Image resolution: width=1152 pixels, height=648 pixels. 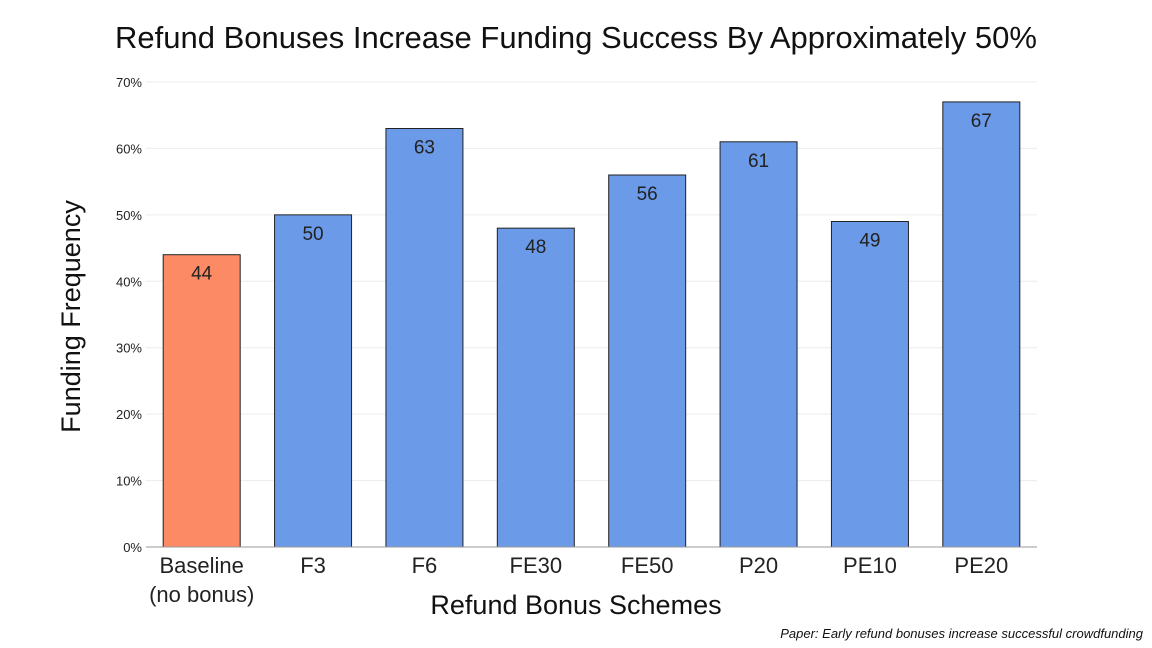 What do you see at coordinates (647, 194) in the screenshot?
I see `bar-value-label: 56` at bounding box center [647, 194].